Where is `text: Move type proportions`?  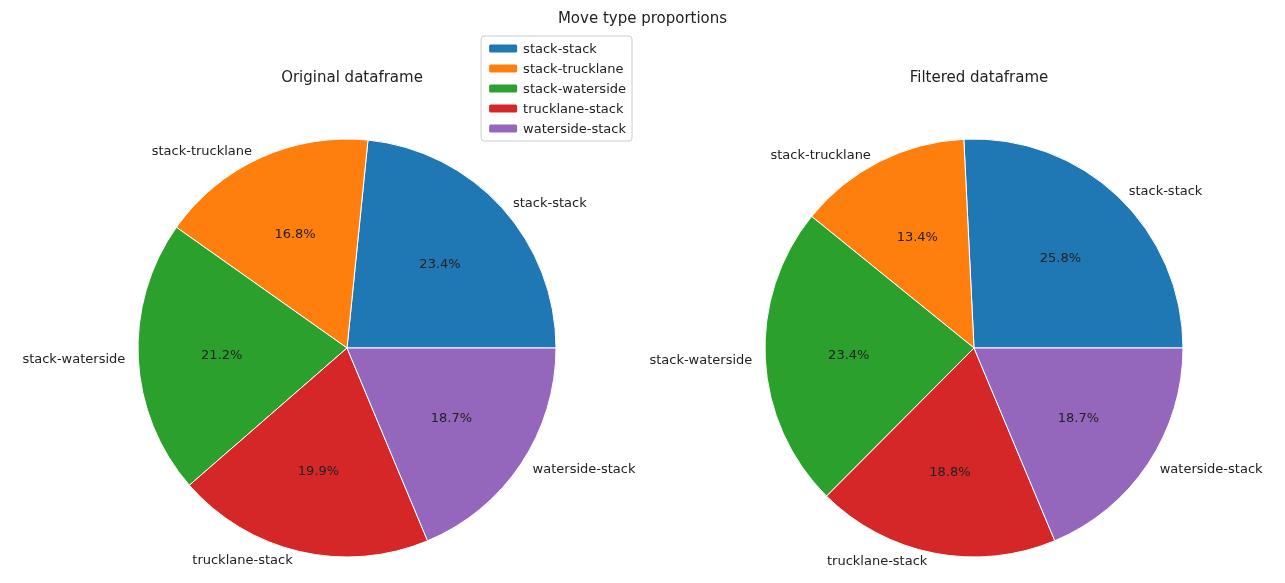 text: Move type proportions is located at coordinates (642, 18).